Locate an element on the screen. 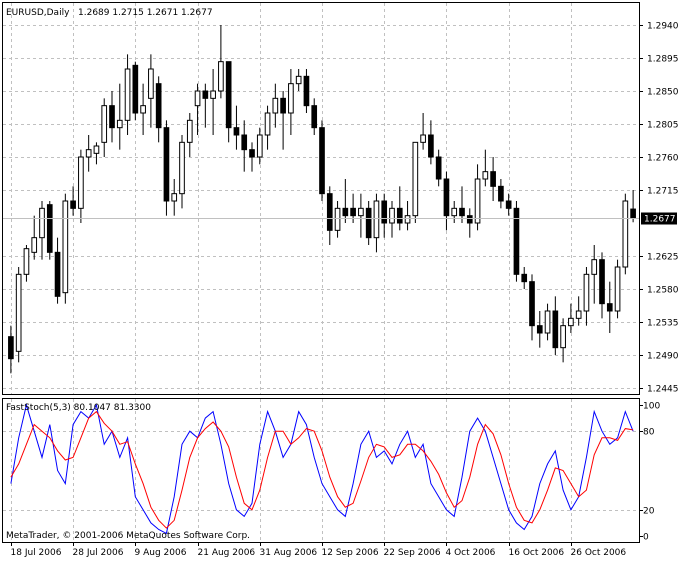 The height and width of the screenshot is (564, 680). price-tick-label: 1.2940 is located at coordinates (663, 27).